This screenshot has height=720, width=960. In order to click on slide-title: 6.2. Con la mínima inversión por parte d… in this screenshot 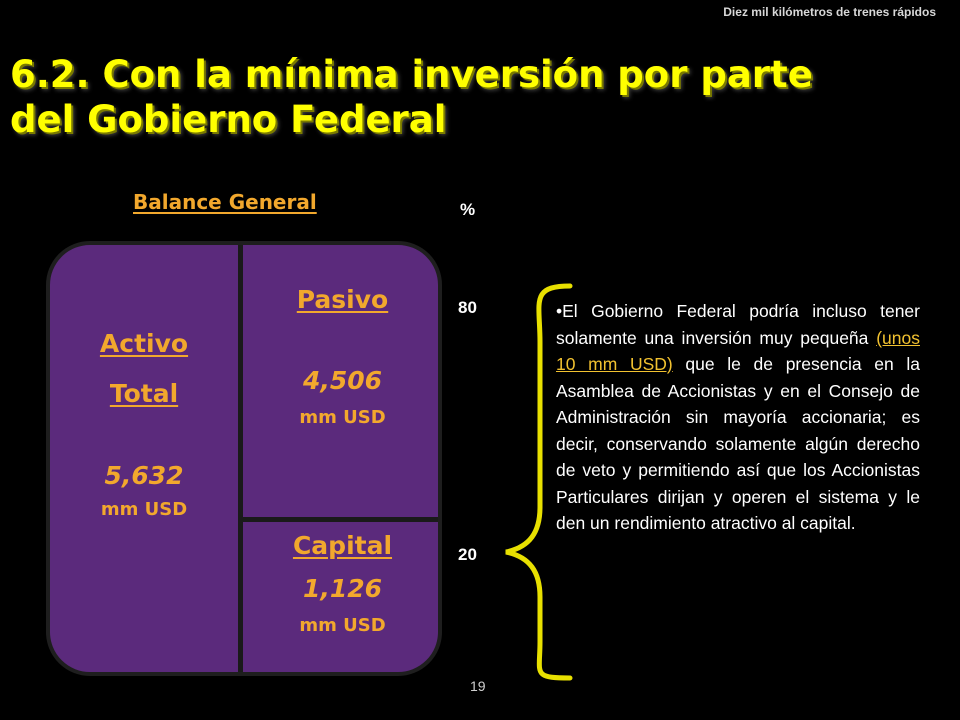, I will do `click(460, 97)`.